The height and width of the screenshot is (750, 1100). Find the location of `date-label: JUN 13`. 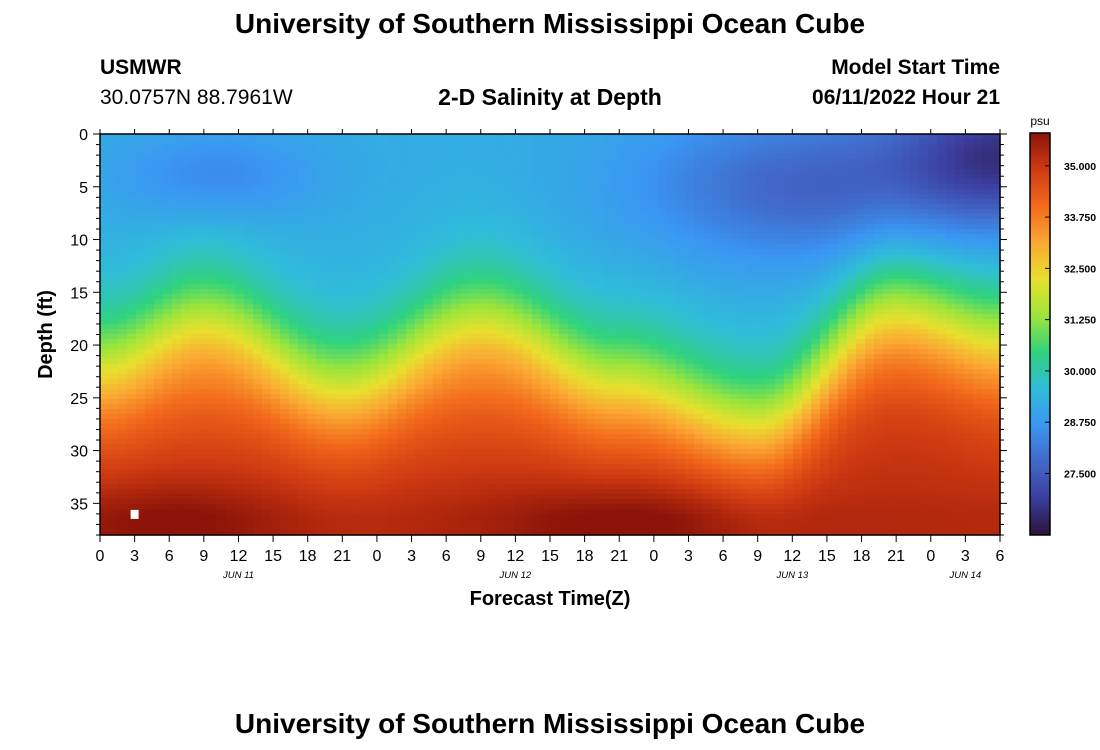

date-label: JUN 13 is located at coordinates (791, 575).